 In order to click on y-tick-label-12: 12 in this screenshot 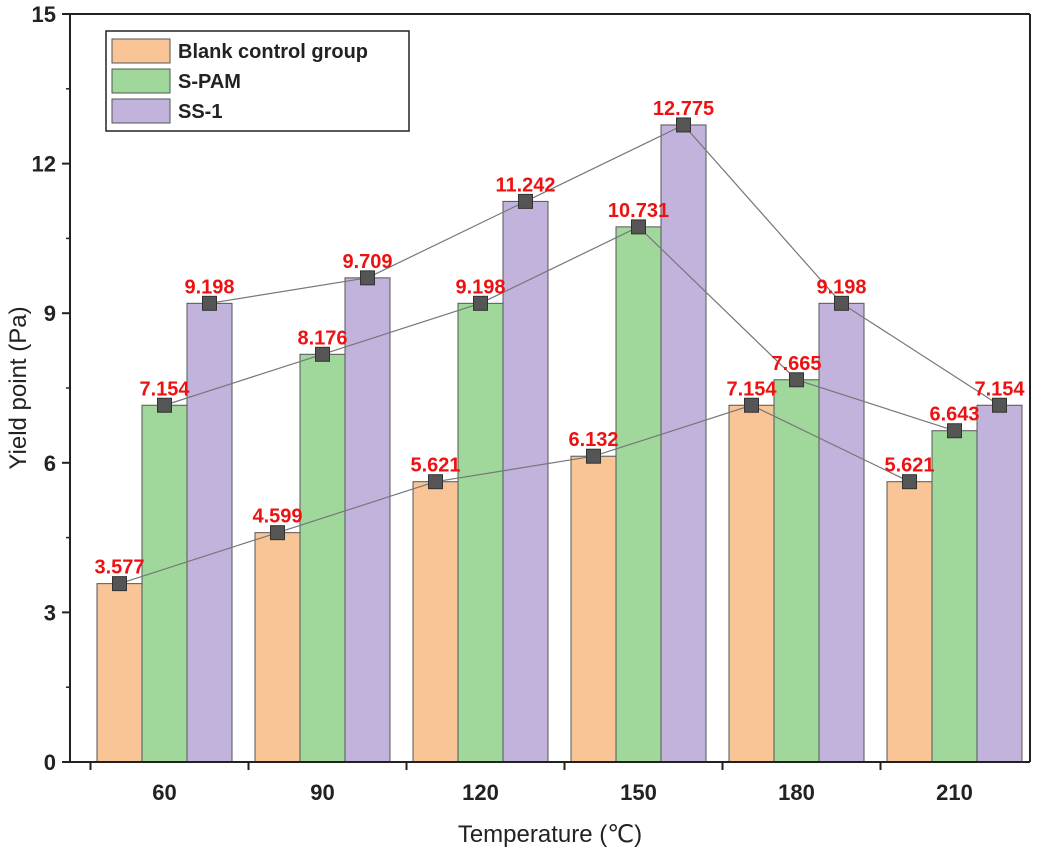, I will do `click(44, 164)`.